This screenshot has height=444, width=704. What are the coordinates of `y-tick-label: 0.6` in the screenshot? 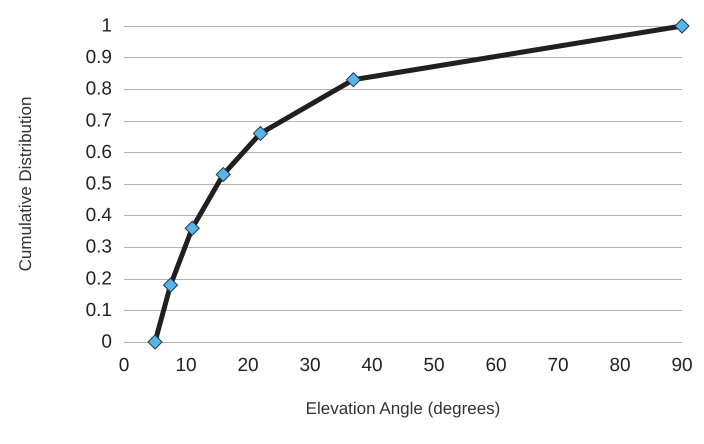 It's located at (99, 152).